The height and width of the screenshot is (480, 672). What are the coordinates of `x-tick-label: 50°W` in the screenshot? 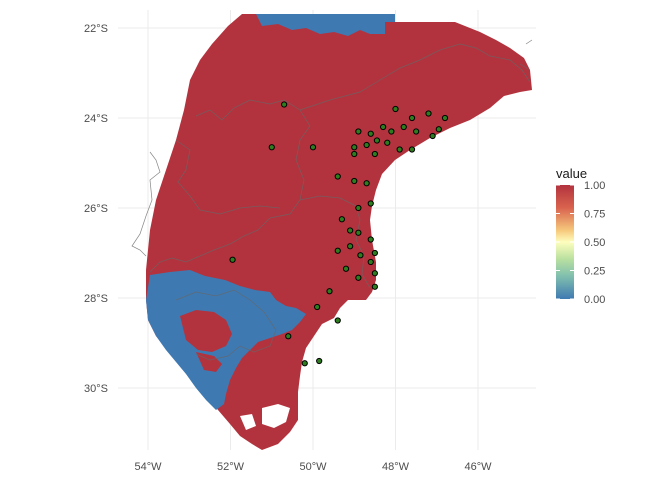 It's located at (313, 467).